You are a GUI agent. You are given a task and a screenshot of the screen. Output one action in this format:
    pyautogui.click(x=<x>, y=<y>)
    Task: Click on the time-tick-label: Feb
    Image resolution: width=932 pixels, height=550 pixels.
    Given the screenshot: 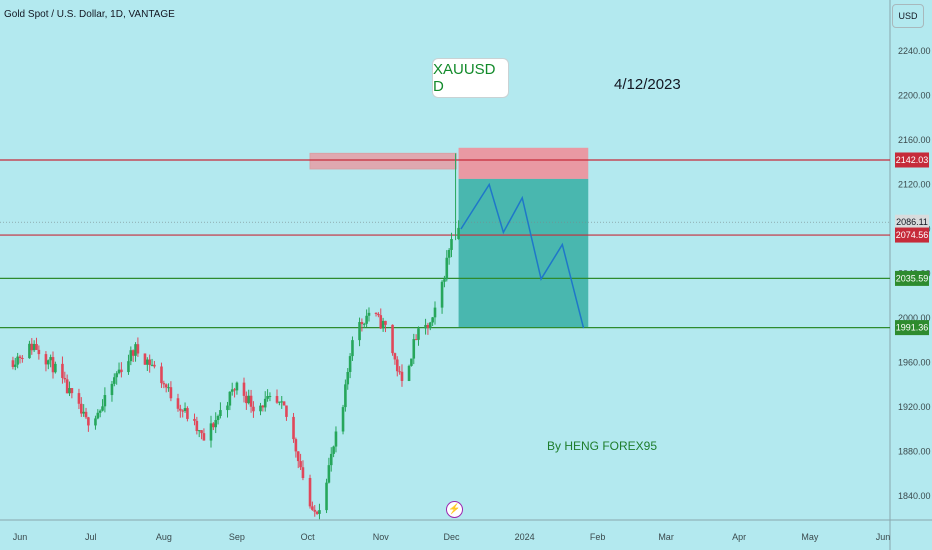 What is the action you would take?
    pyautogui.click(x=598, y=537)
    